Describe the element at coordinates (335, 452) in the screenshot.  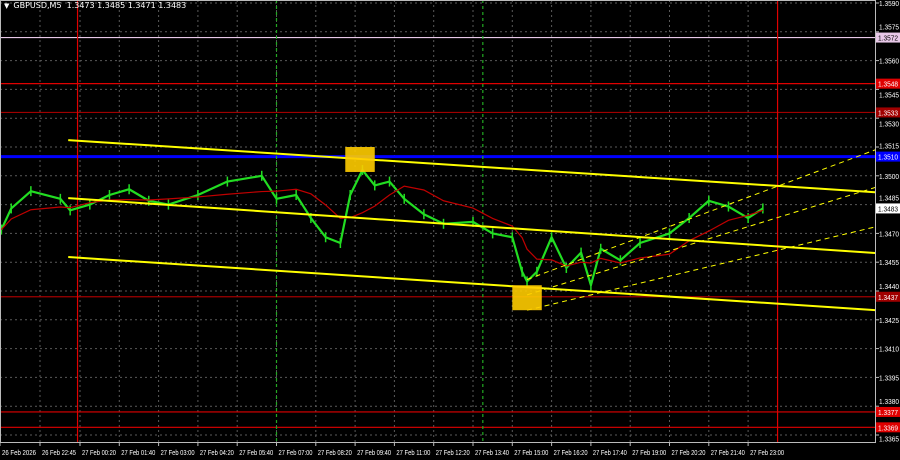
I see `x-tick-label: 27 Feb 08:20` at that location.